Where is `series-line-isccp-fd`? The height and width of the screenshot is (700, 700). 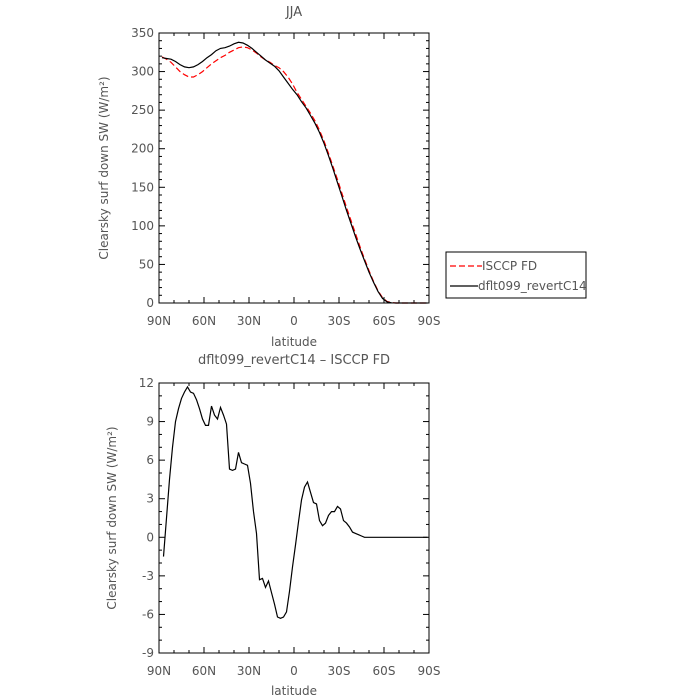
series-line-isccp-fd is located at coordinates (294, 175).